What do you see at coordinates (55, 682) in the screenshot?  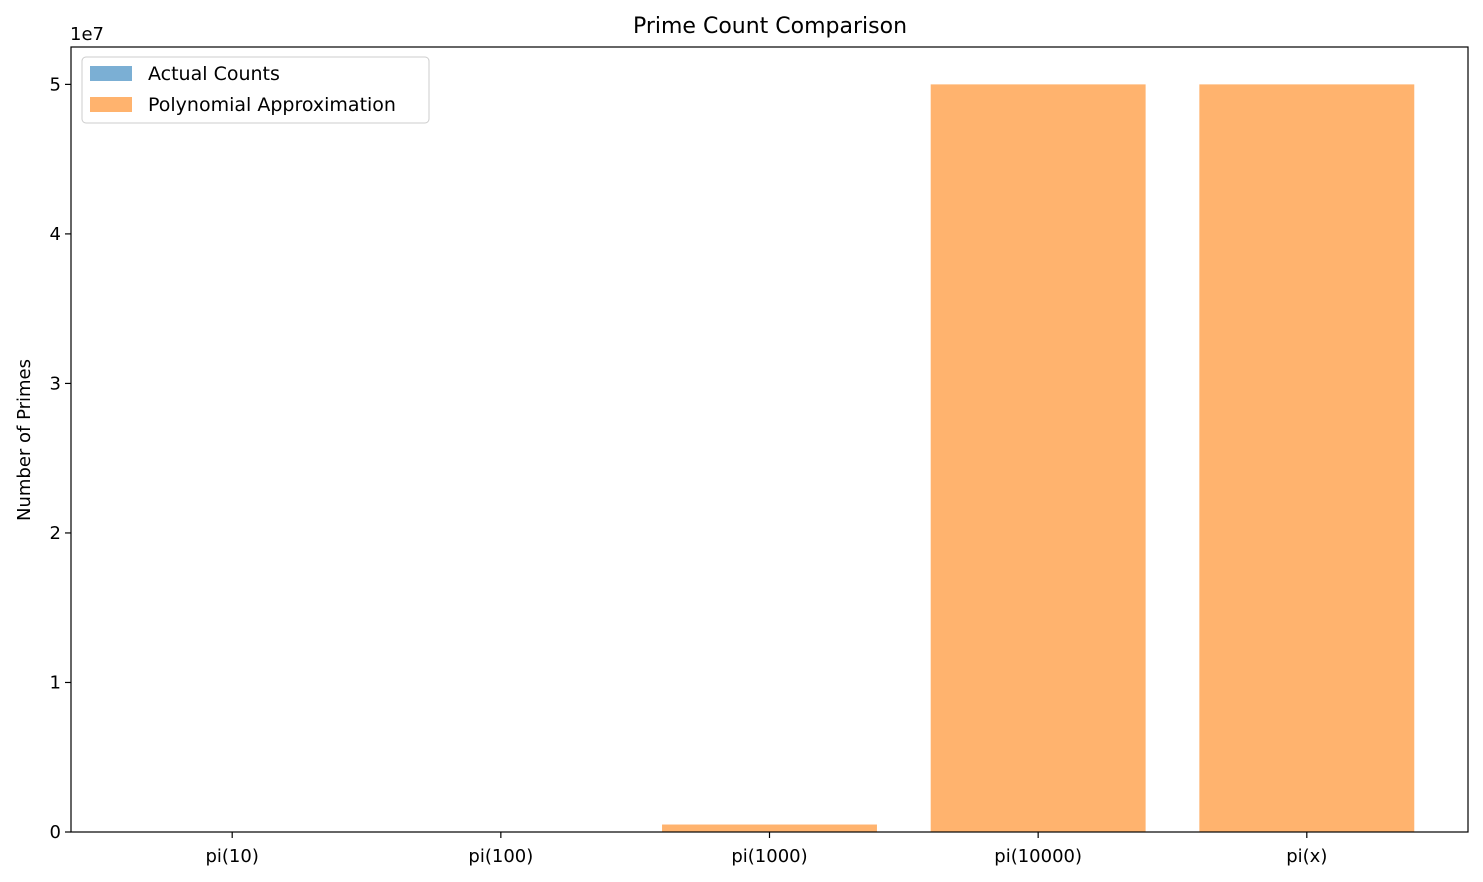 I see `y-tick-label: 1` at bounding box center [55, 682].